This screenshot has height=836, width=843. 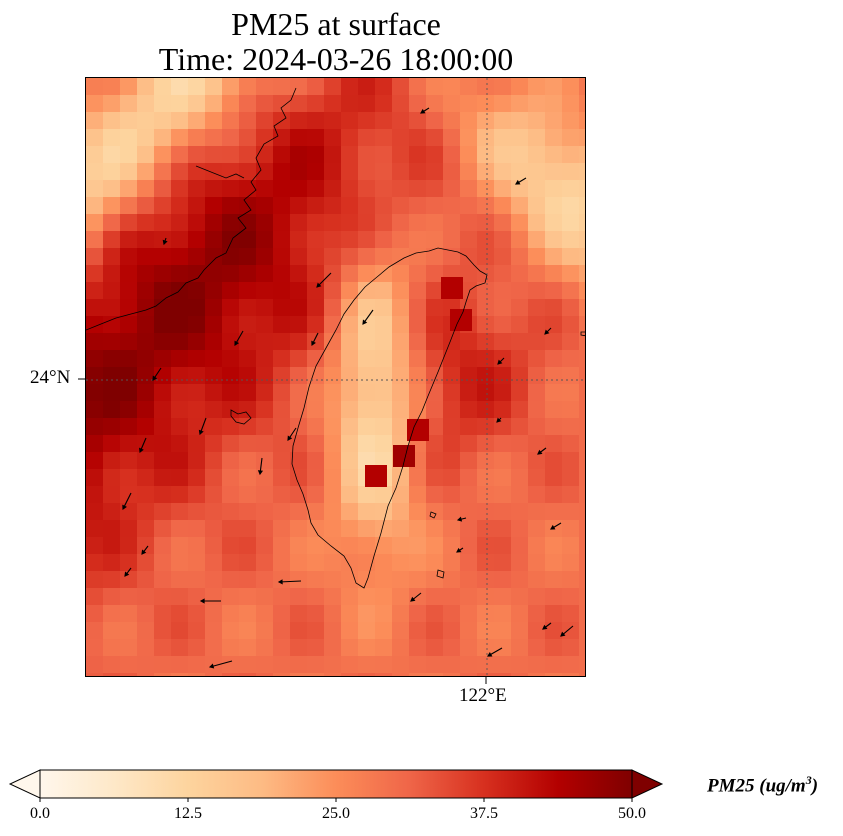 What do you see at coordinates (815, 786) in the screenshot?
I see `colorbar-label-close: )` at bounding box center [815, 786].